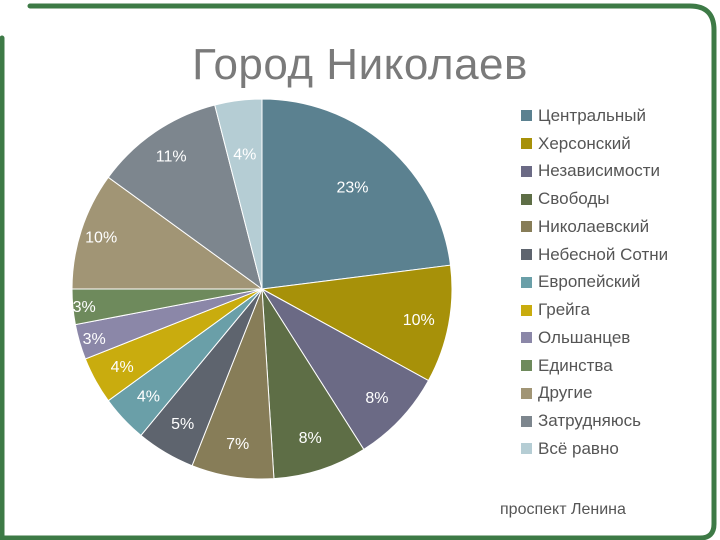 This screenshot has width=720, height=540. What do you see at coordinates (148, 397) in the screenshot?
I see `pie-slice-label-7: 4%` at bounding box center [148, 397].